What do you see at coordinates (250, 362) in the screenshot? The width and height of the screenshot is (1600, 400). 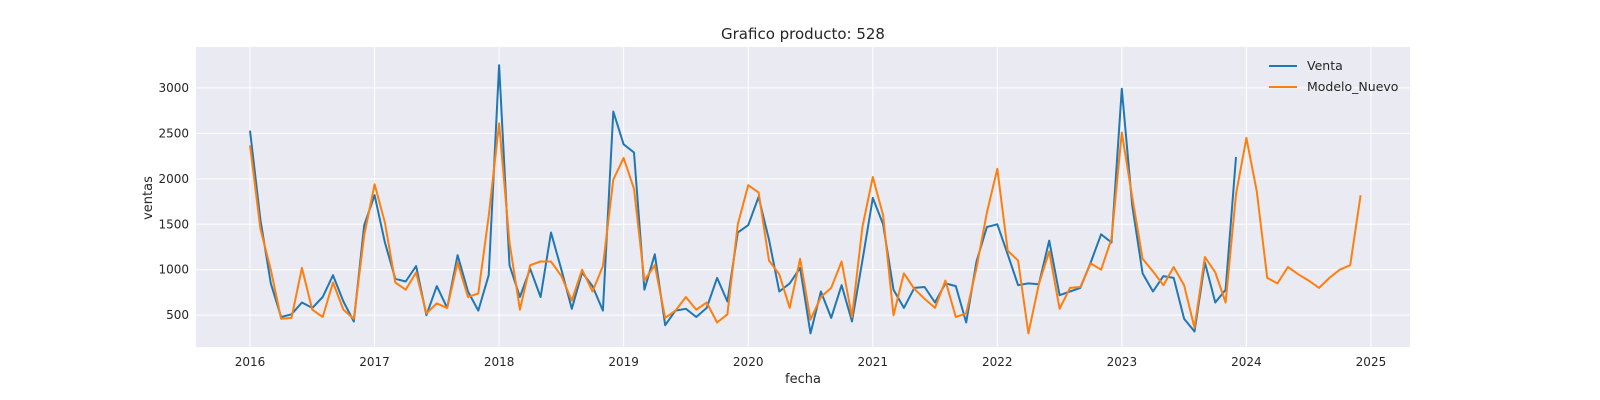 I see `x-tick-label: 2016` at bounding box center [250, 362].